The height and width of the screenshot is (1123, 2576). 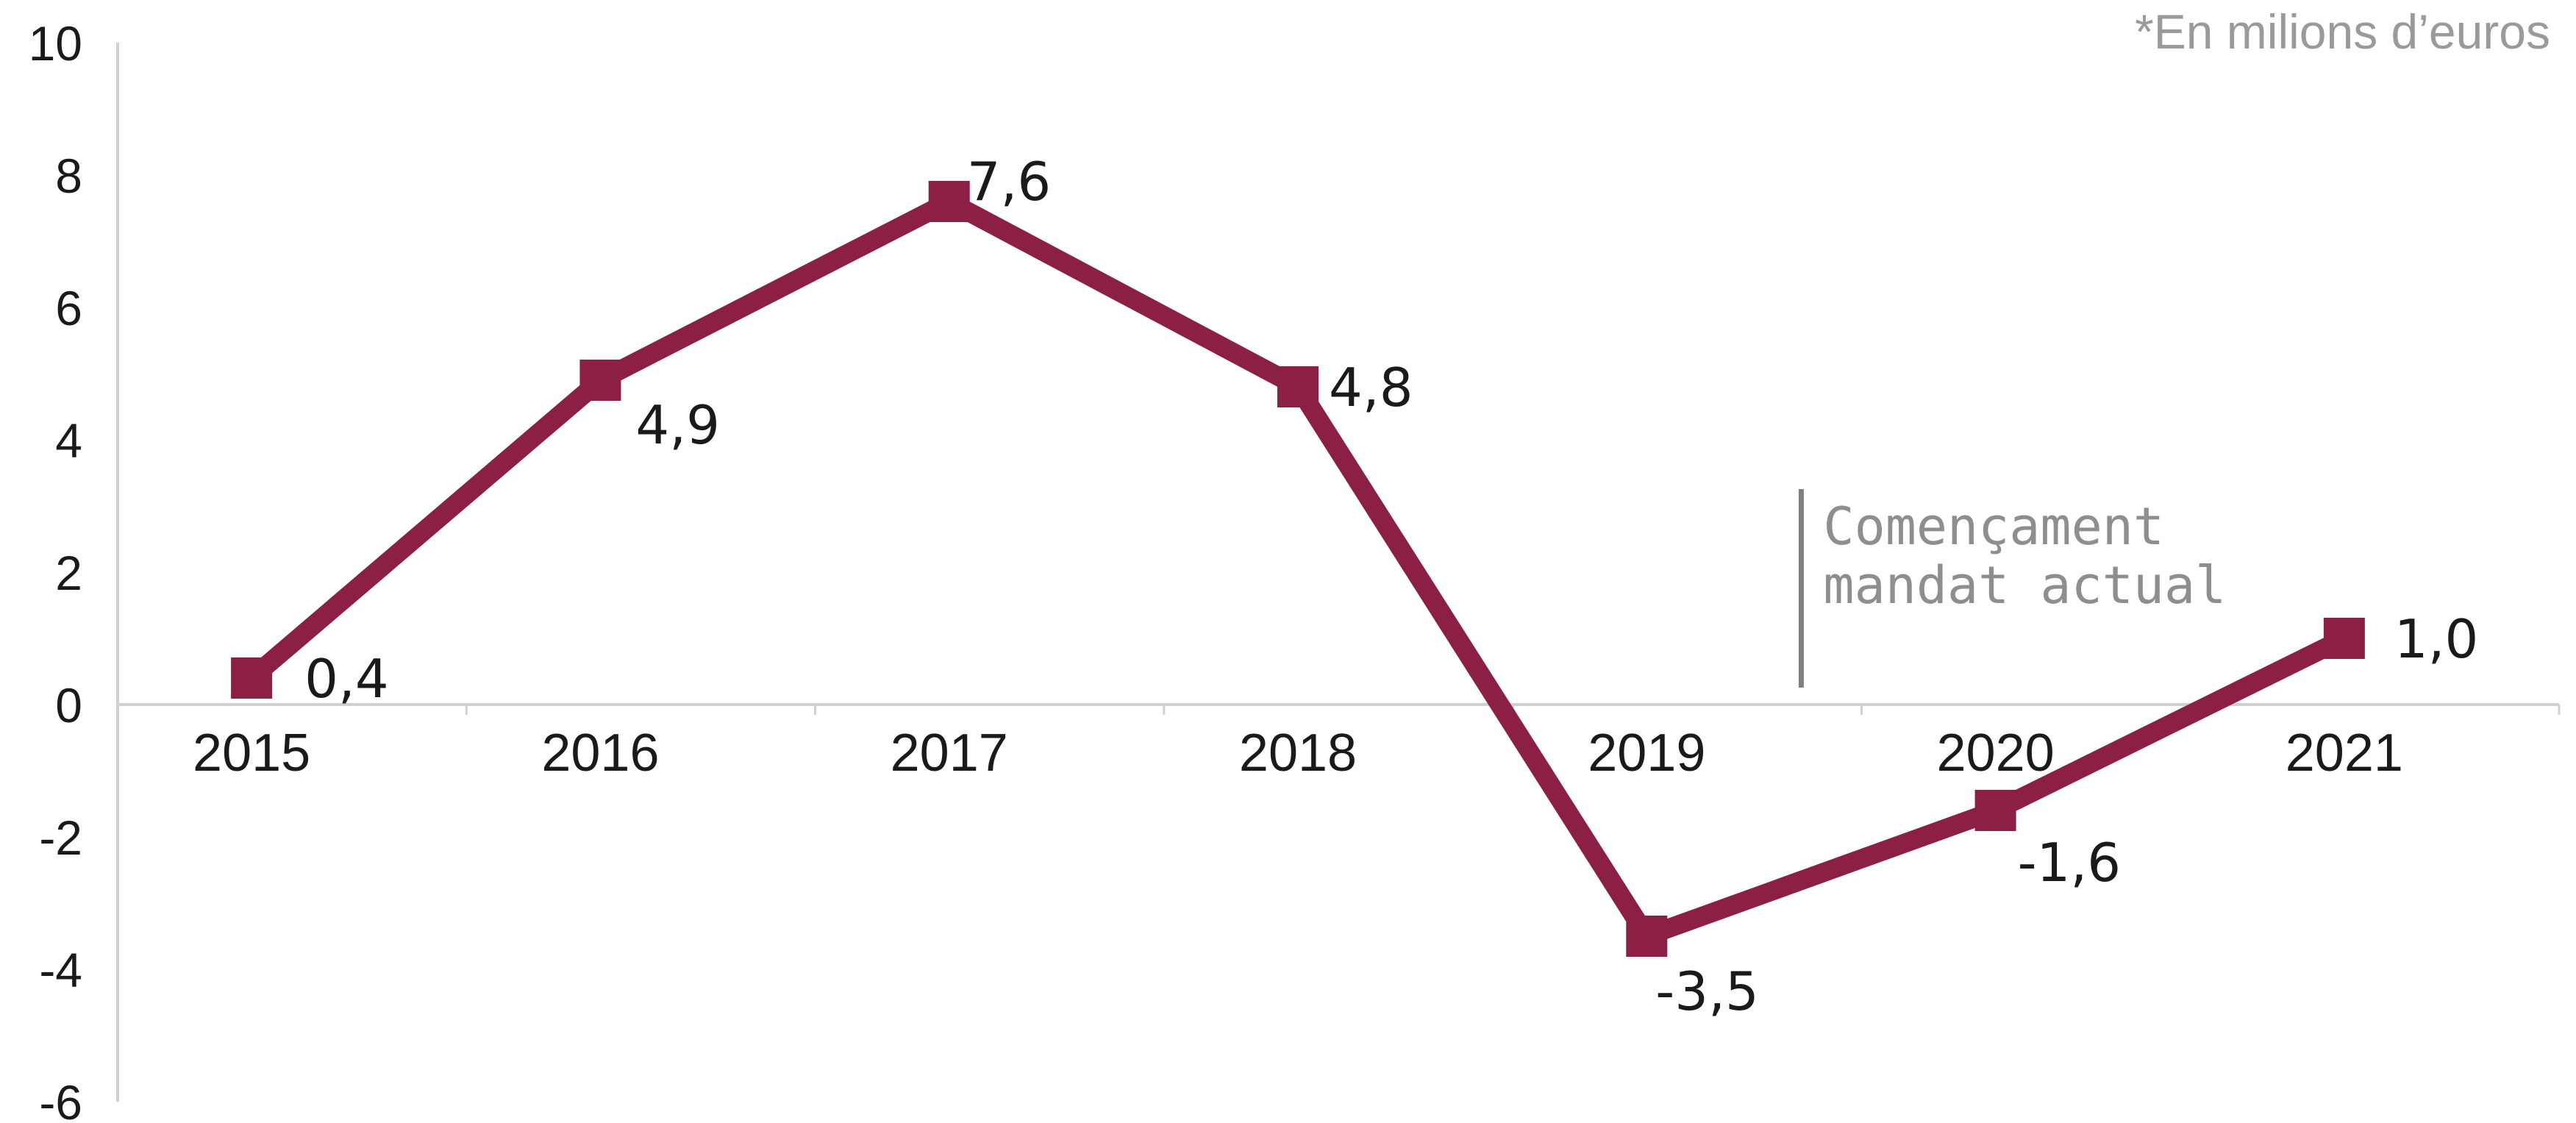 What do you see at coordinates (68, 440) in the screenshot?
I see `y-tick-label: 4` at bounding box center [68, 440].